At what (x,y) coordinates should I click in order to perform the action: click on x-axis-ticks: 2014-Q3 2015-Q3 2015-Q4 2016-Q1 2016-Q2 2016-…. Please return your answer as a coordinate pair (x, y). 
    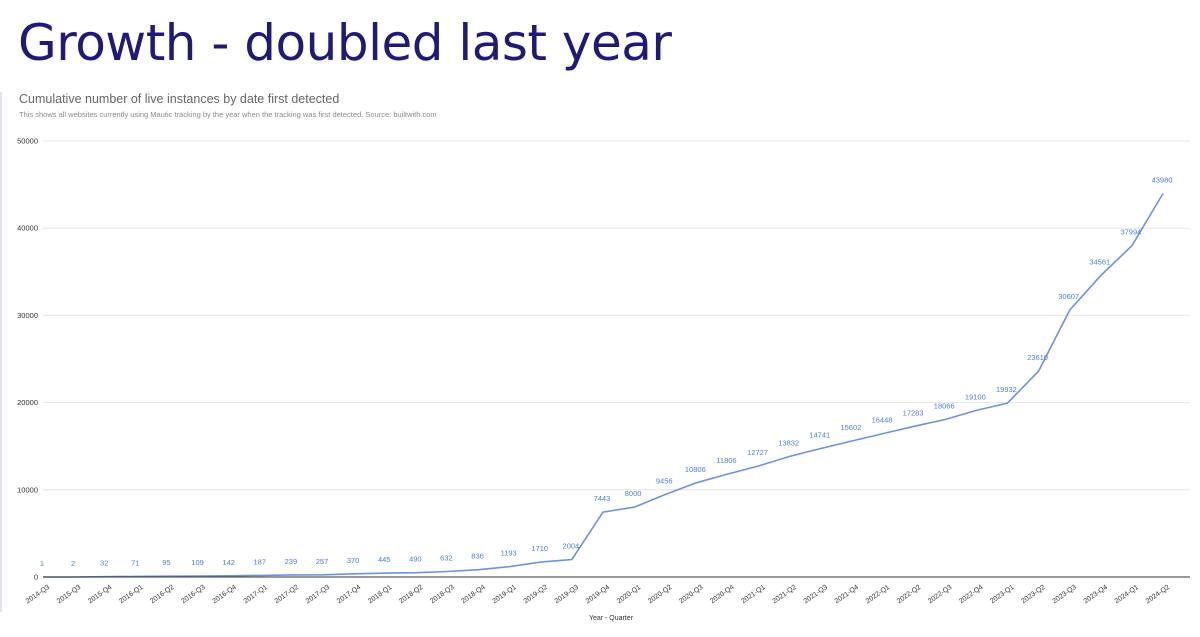
    Looking at the image, I should click on (598, 594).